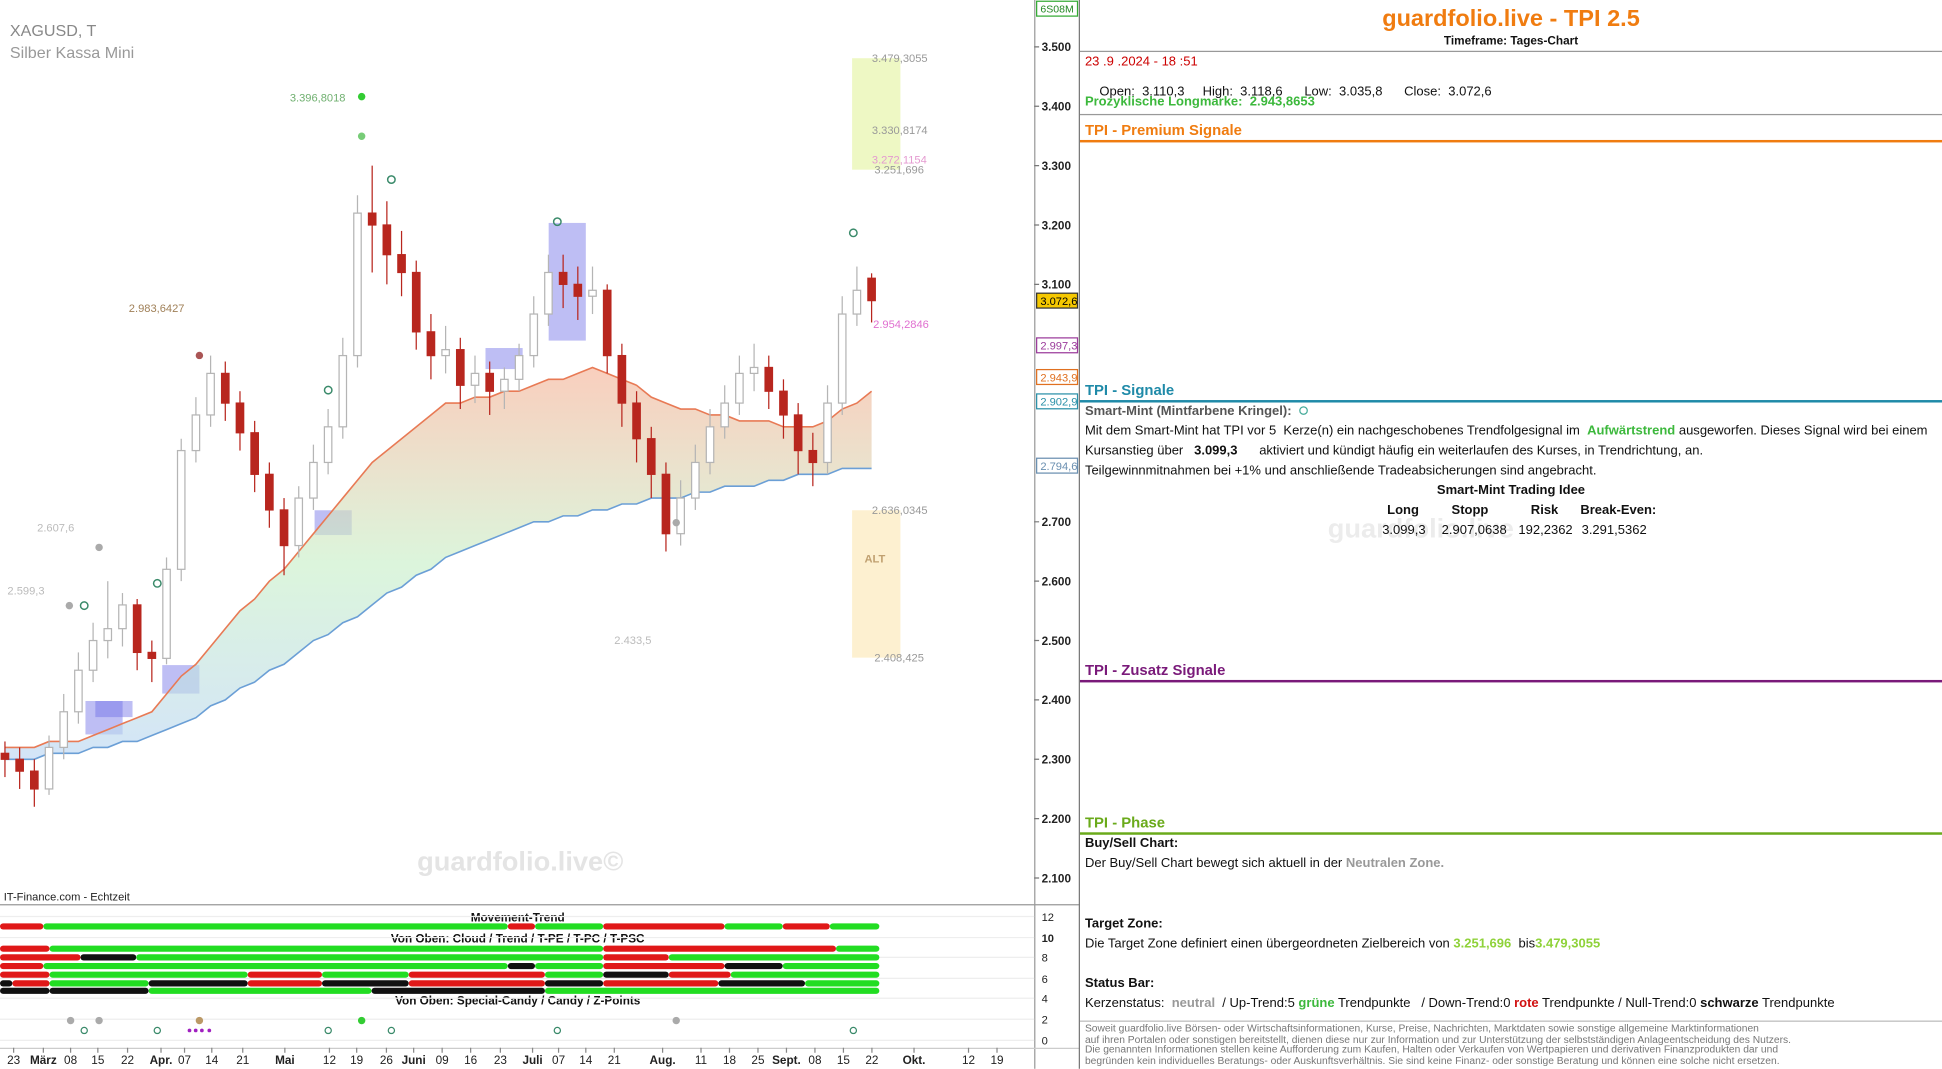 This screenshot has height=1069, width=1942. I want to click on x-tick-label: Mai, so click(285, 1060).